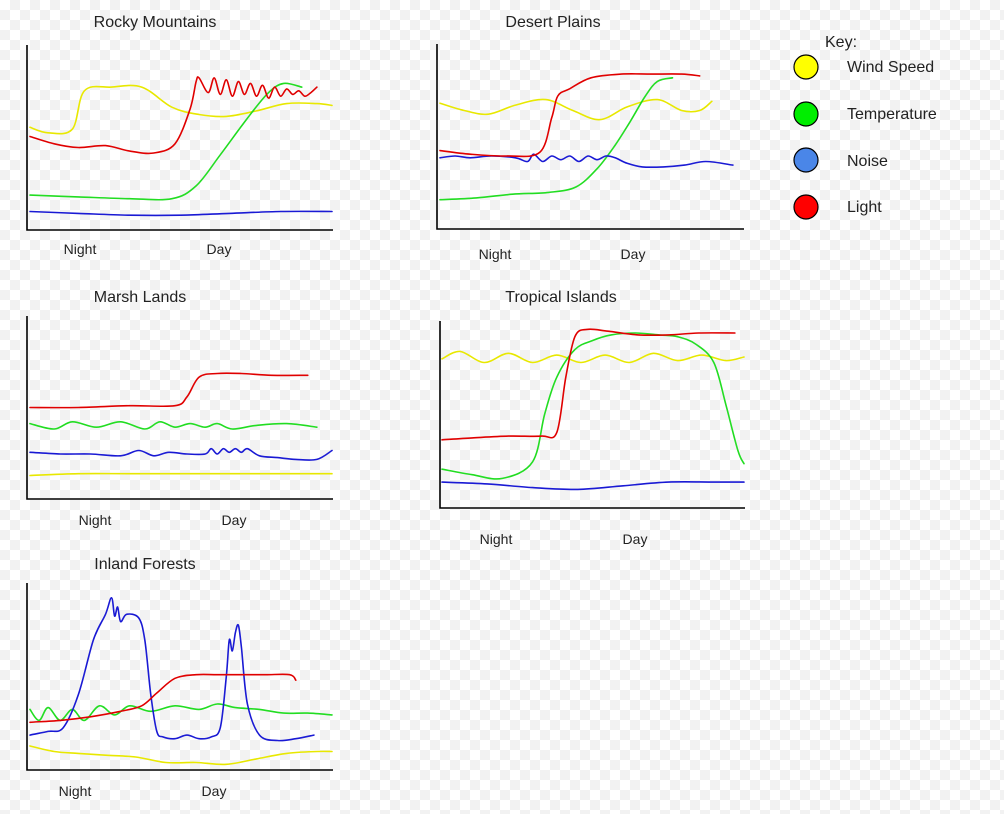  Describe the element at coordinates (552, 22) in the screenshot. I see `chart-title: Desert Plains` at that location.